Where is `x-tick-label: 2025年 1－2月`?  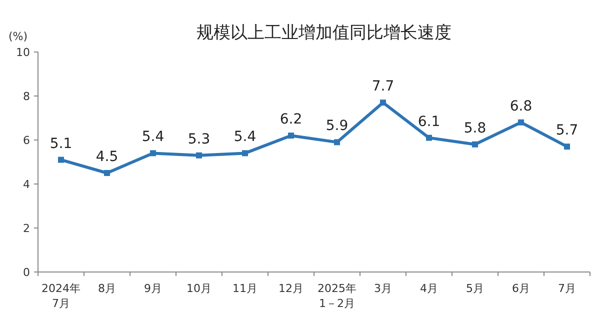 x-tick-label: 2025年 1－2月 is located at coordinates (337, 296).